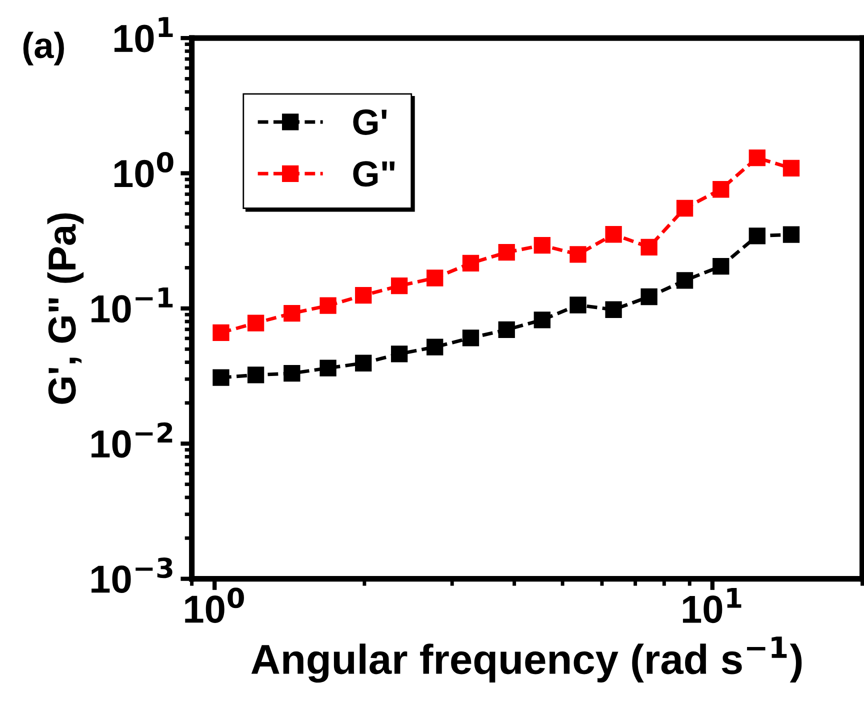 Image resolution: width=864 pixels, height=705 pixels. Describe the element at coordinates (132, 305) in the screenshot. I see `y-tick-label: 10$^{−1}$` at that location.